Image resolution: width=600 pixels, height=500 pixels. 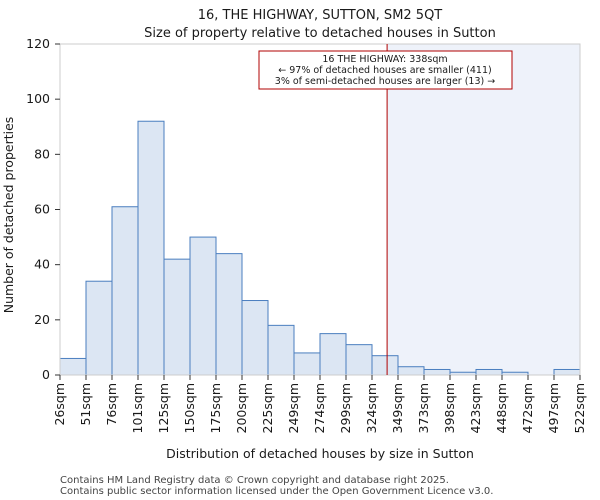 What do you see at coordinates (553, 408) in the screenshot?
I see `x-tick-label: 497sqm` at bounding box center [553, 408].